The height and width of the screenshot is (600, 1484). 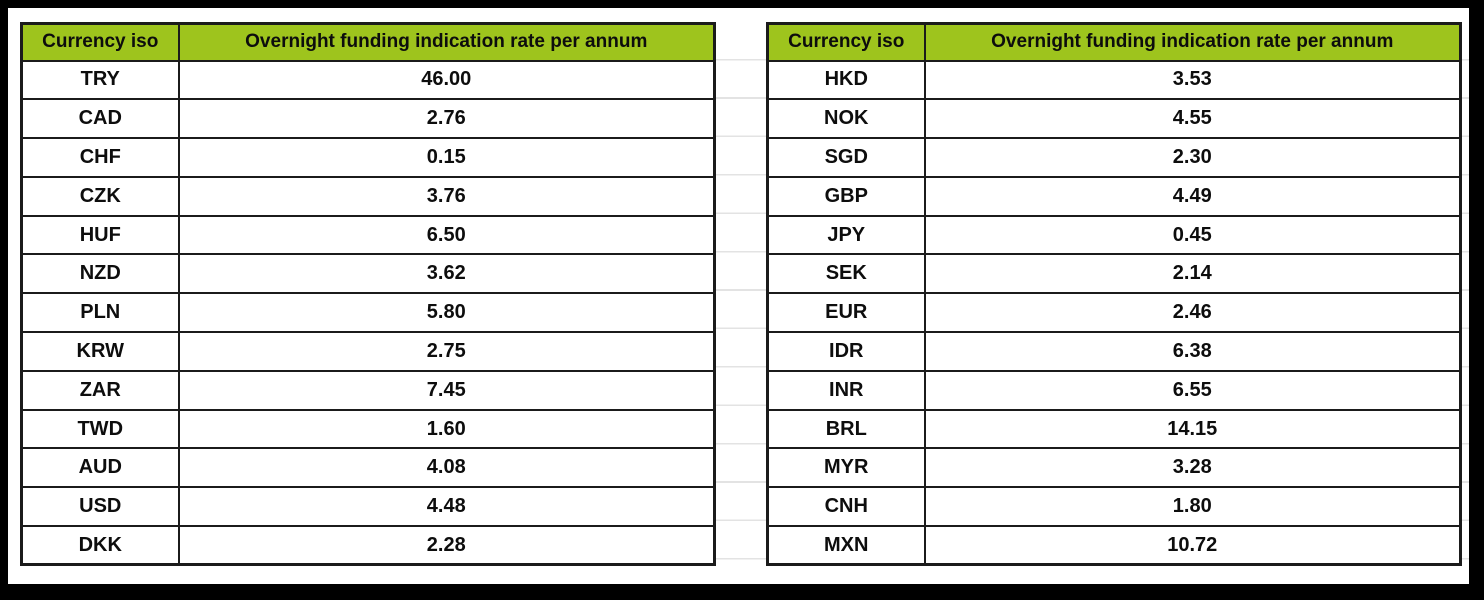 I want to click on rate-value-cell: 5.80, so click(x=446, y=313).